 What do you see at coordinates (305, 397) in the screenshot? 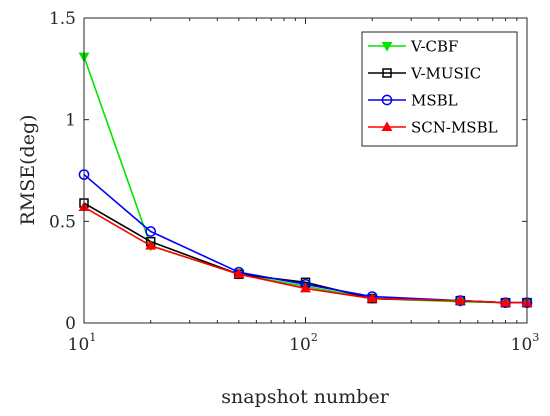
I see `x-axis-label: snapshot number` at bounding box center [305, 397].